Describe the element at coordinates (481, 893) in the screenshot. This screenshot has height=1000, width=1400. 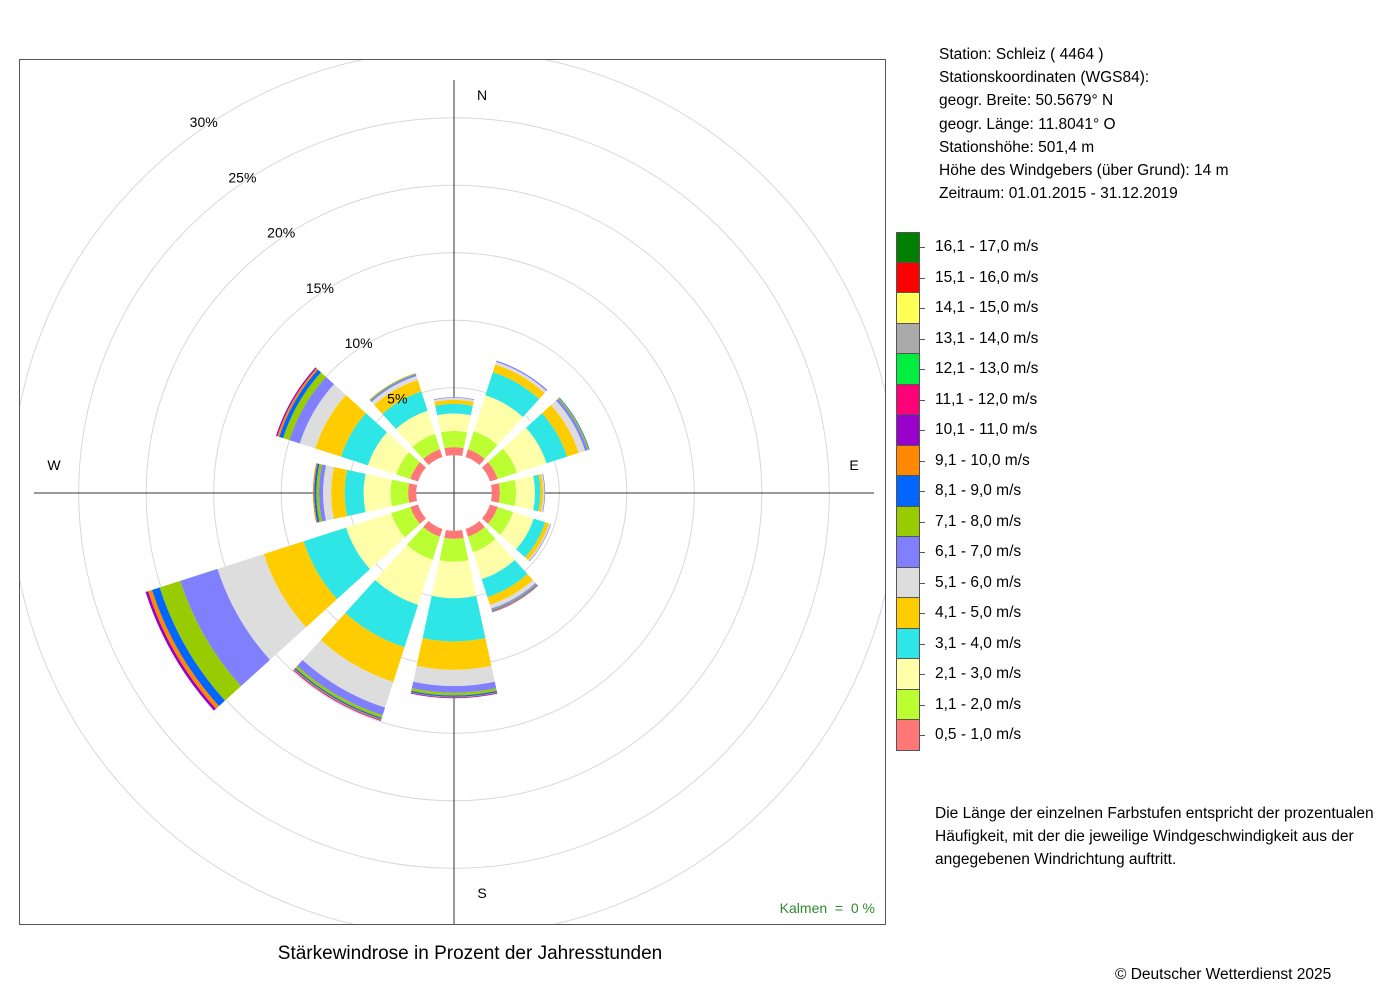
I see `compass-label-s: S` at that location.